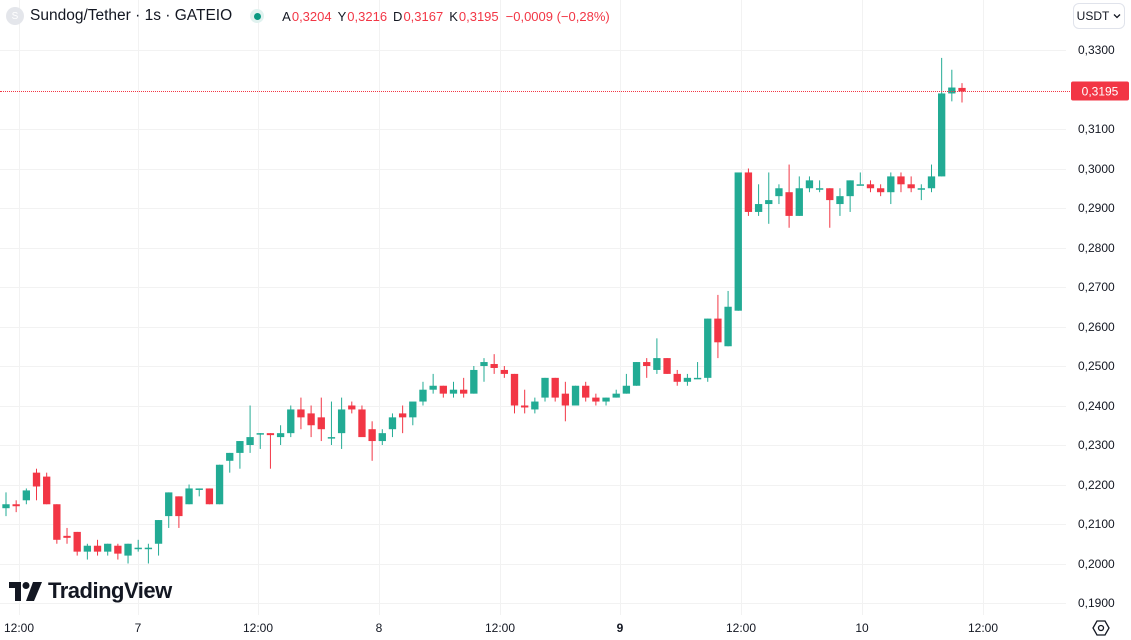  What do you see at coordinates (1096, 326) in the screenshot?
I see `price-tick-label: 0,2600` at bounding box center [1096, 326].